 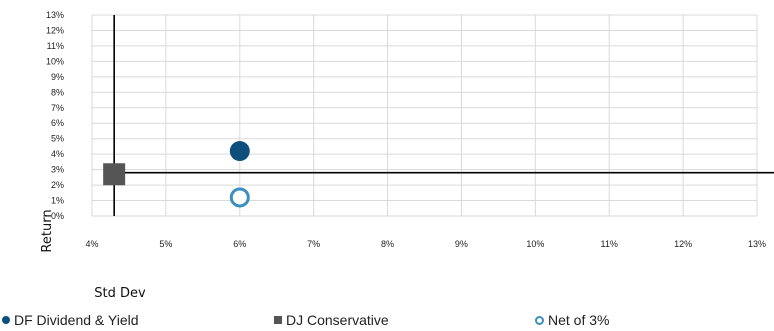 I want to click on legend-item-net-of-3: Net of 3%, so click(x=572, y=320).